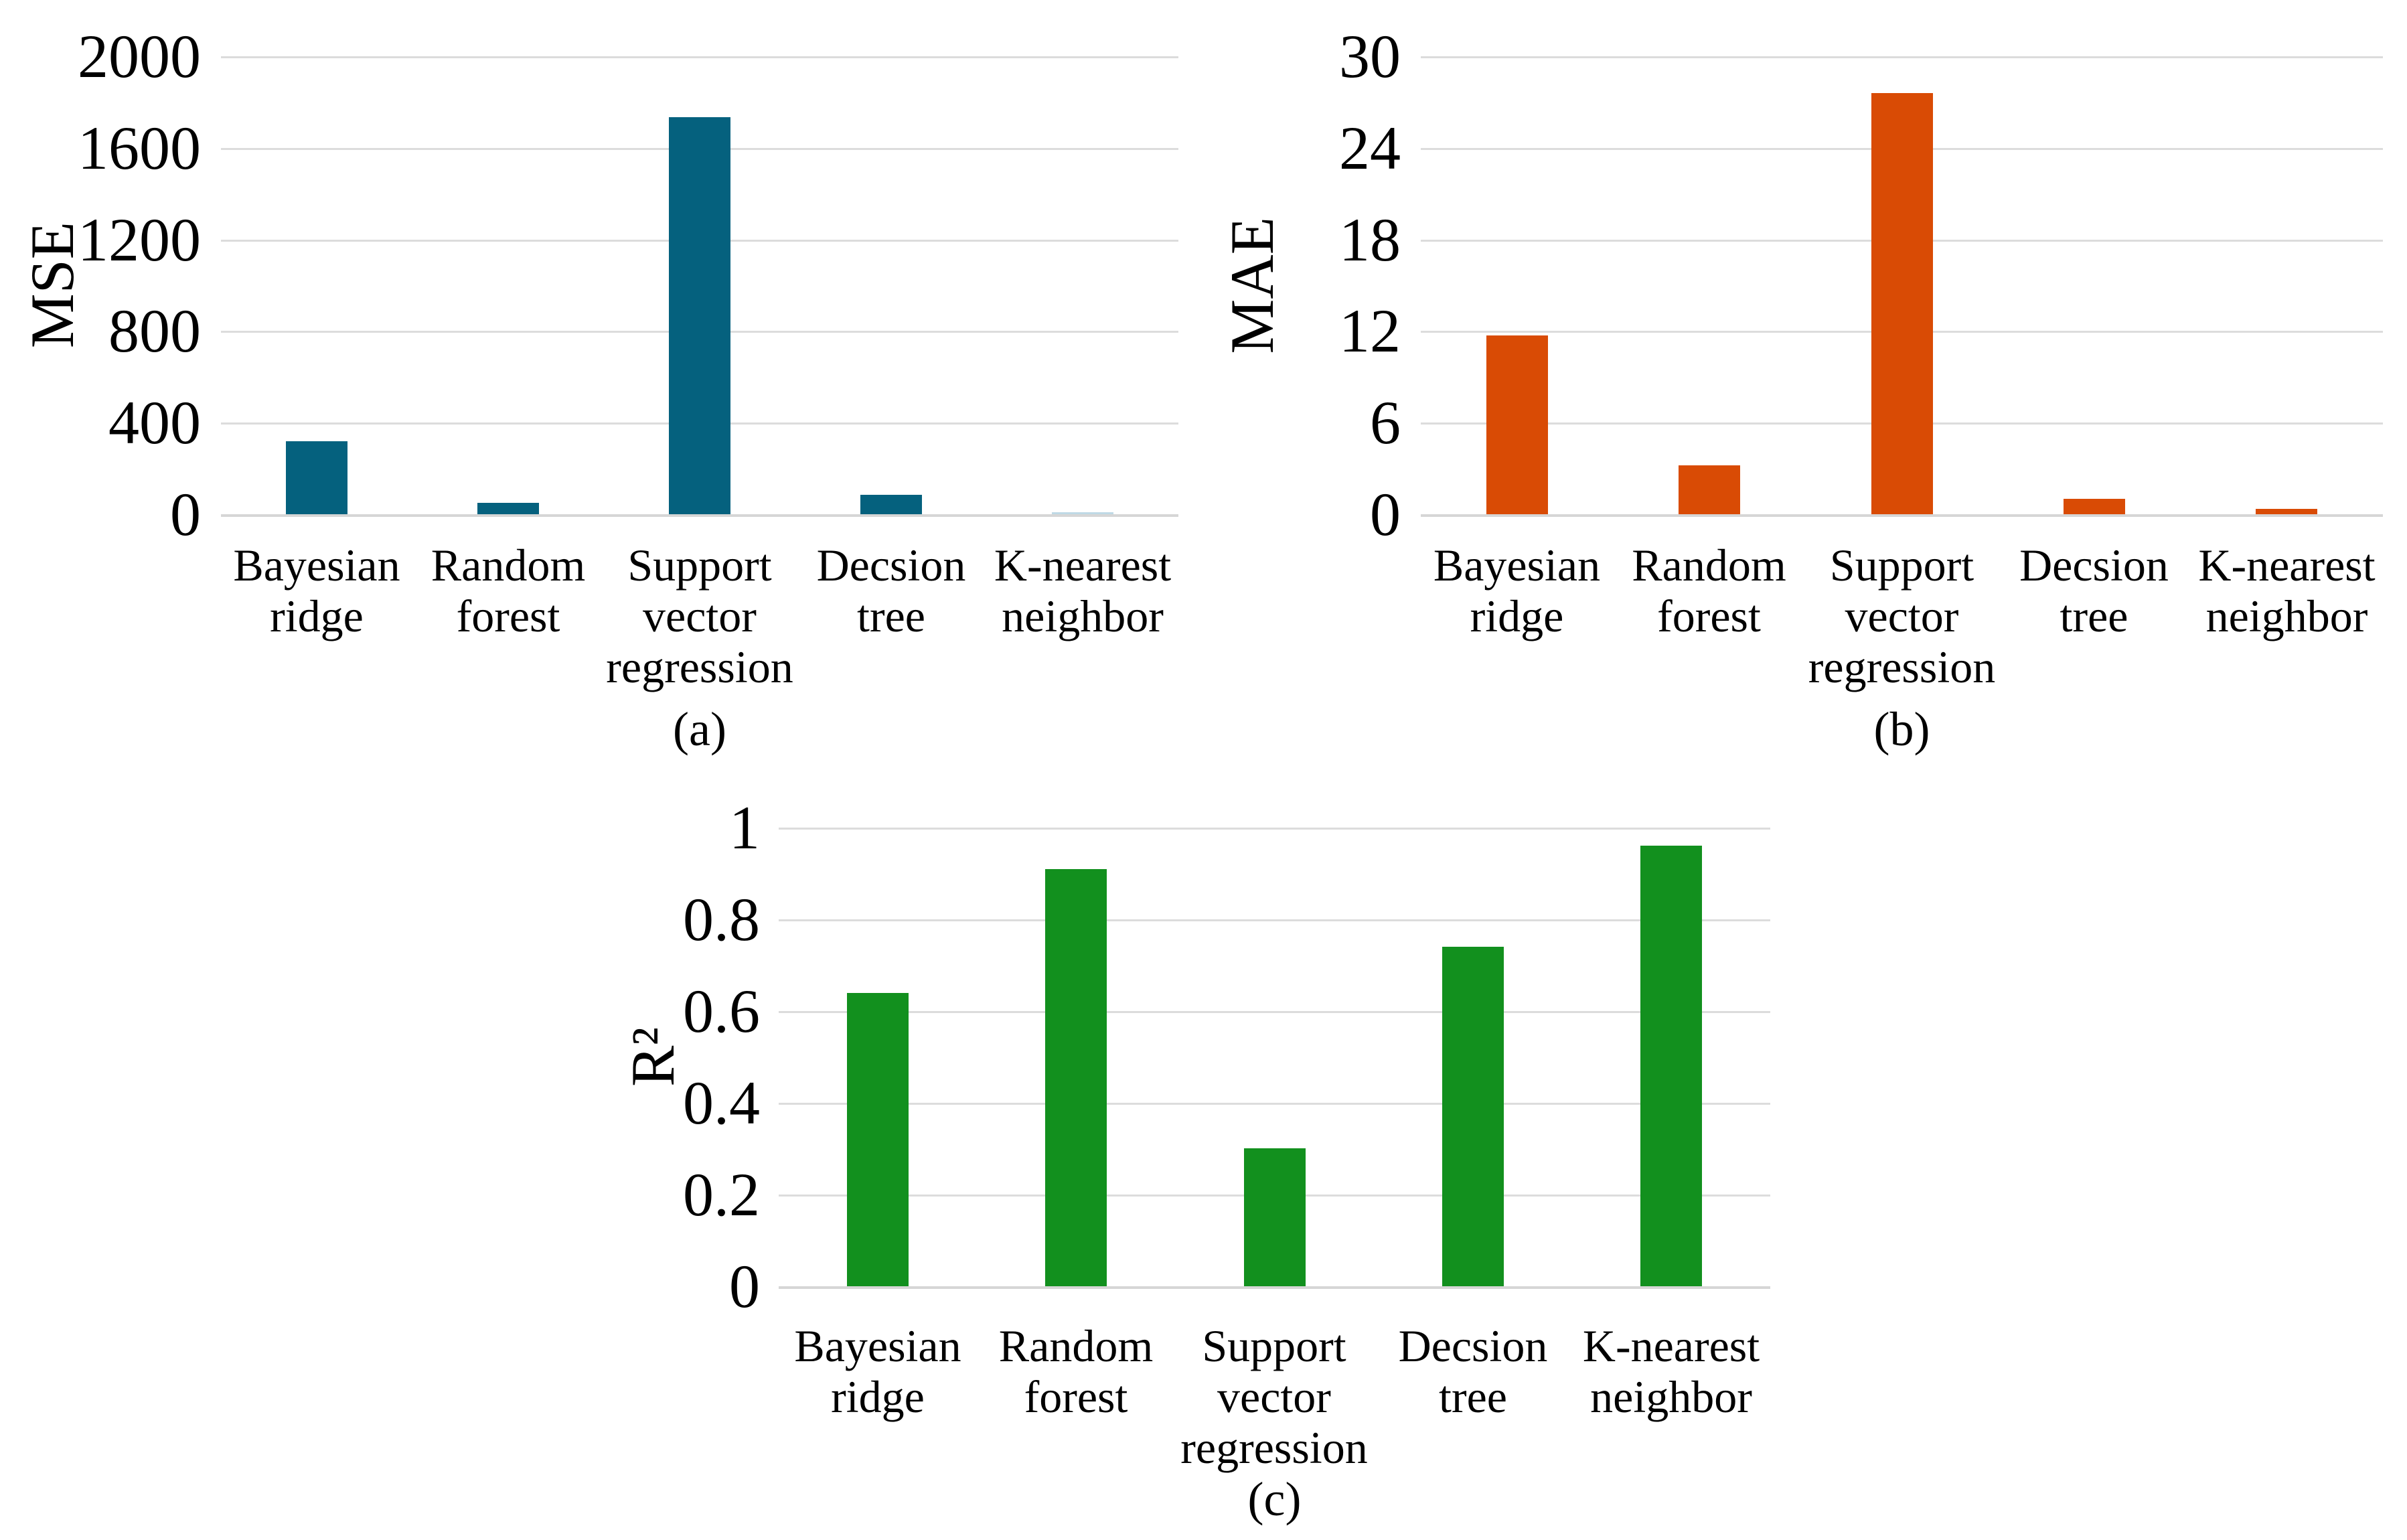  I want to click on bar-b-k-nearest-neighbor, so click(2286, 511).